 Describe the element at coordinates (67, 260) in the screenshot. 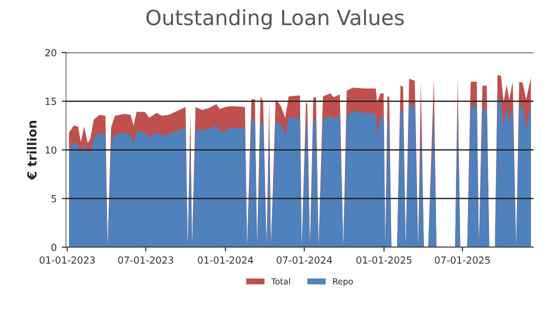

I see `x-tick-label: 01-01-2023` at that location.